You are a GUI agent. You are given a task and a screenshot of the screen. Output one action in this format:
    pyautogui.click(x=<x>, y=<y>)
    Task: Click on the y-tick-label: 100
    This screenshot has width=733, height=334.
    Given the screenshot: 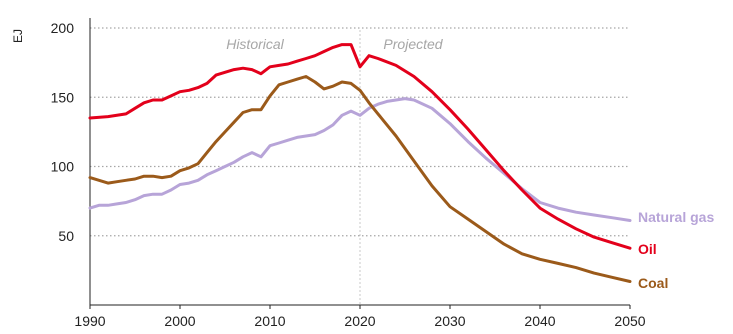 What is the action you would take?
    pyautogui.click(x=63, y=167)
    